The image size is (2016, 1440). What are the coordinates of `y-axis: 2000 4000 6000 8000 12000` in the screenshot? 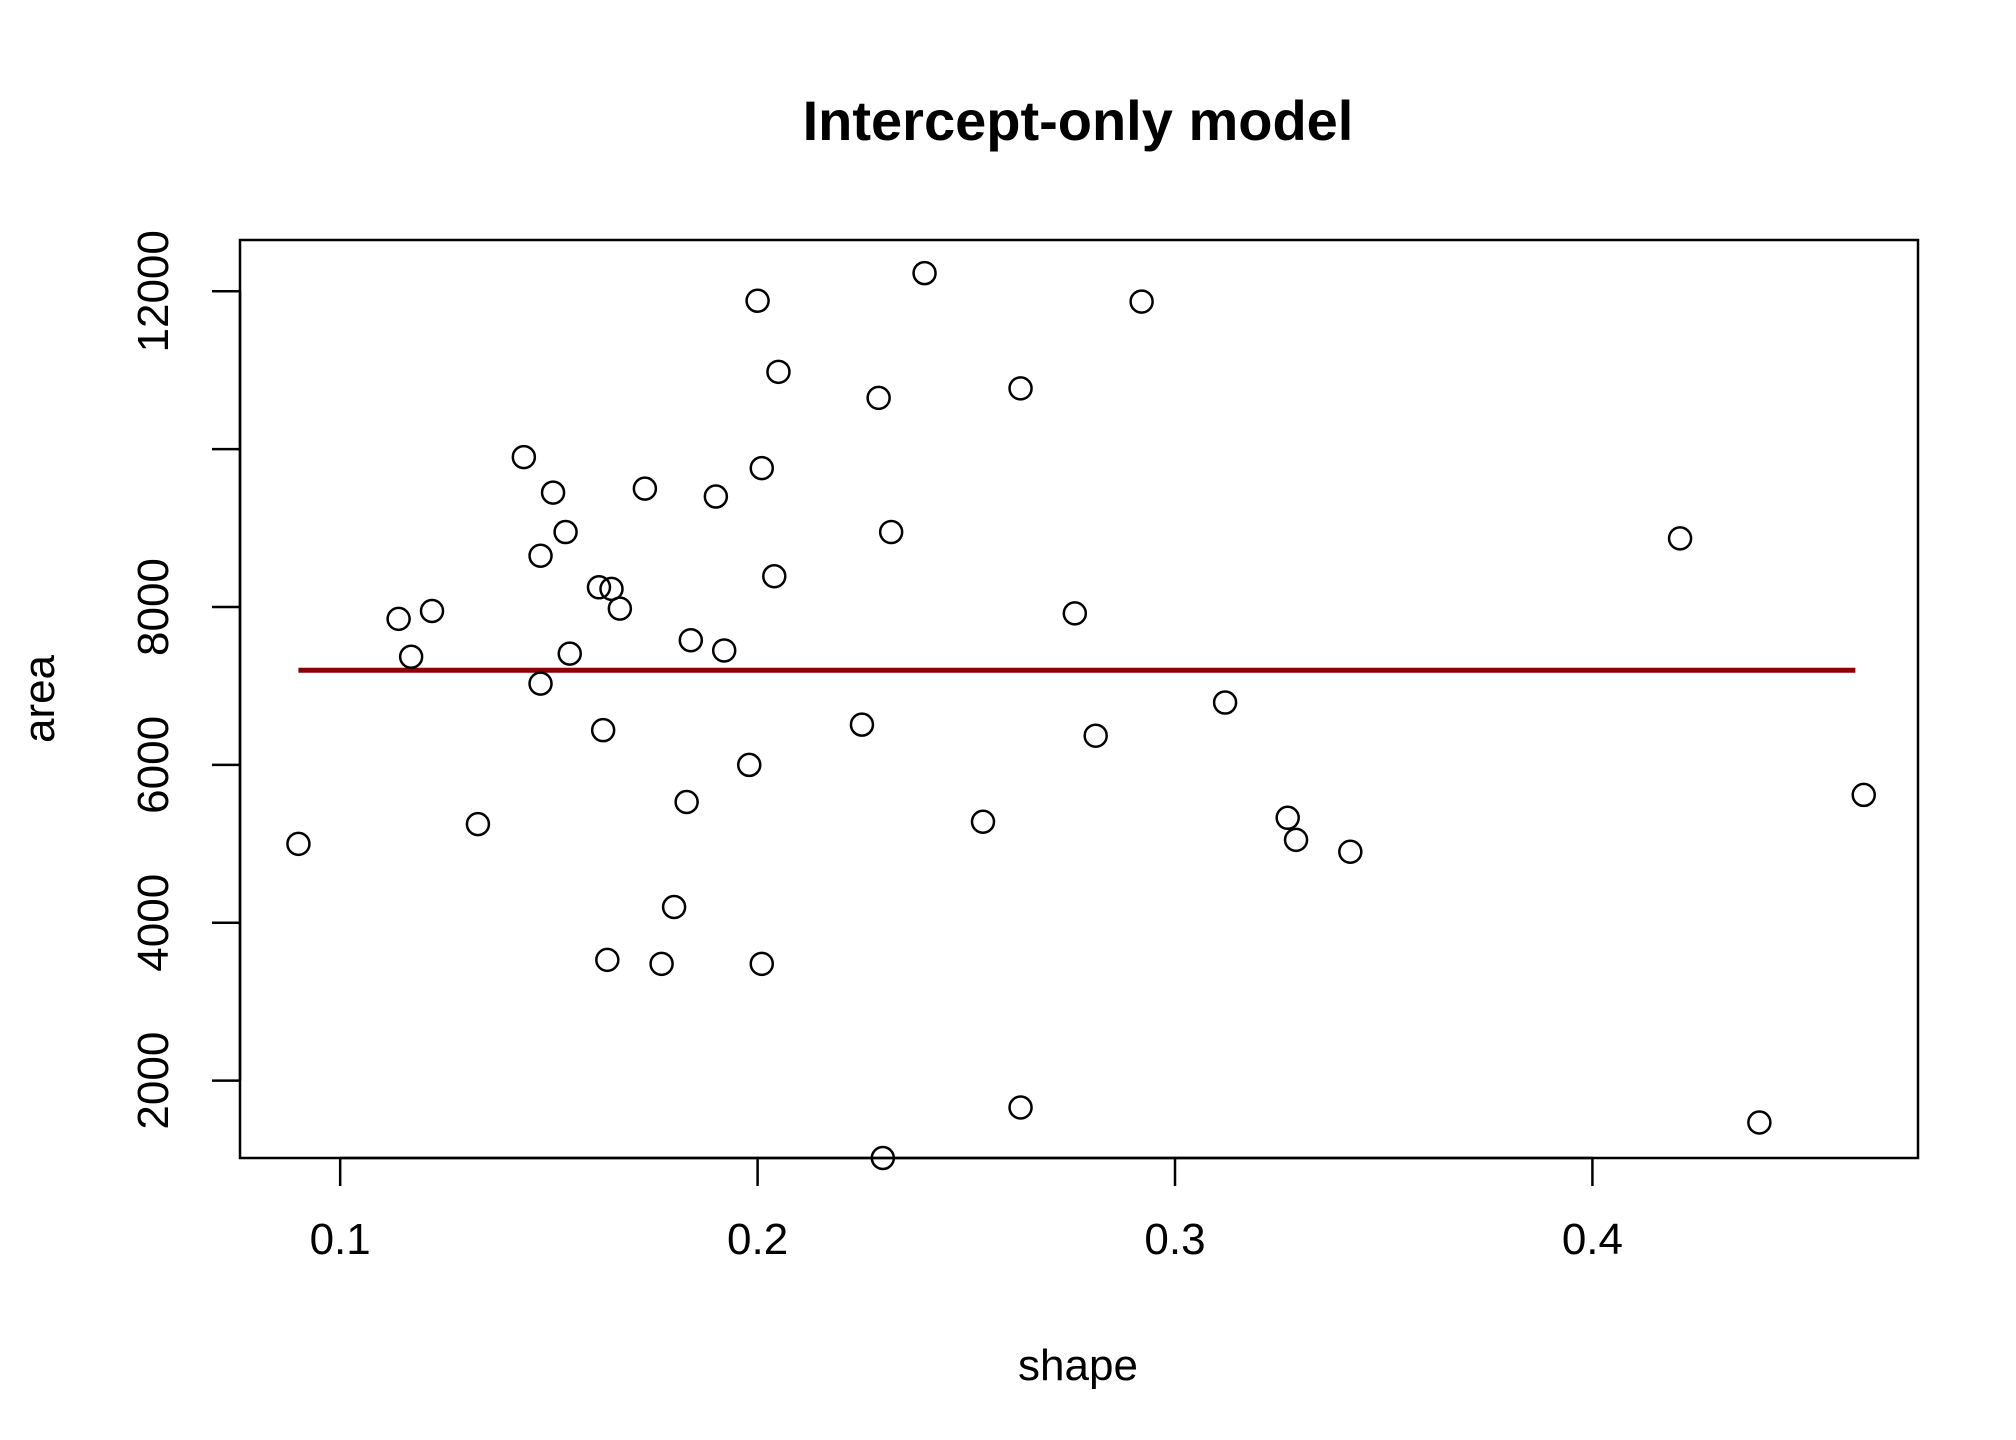 It's located at (185, 680).